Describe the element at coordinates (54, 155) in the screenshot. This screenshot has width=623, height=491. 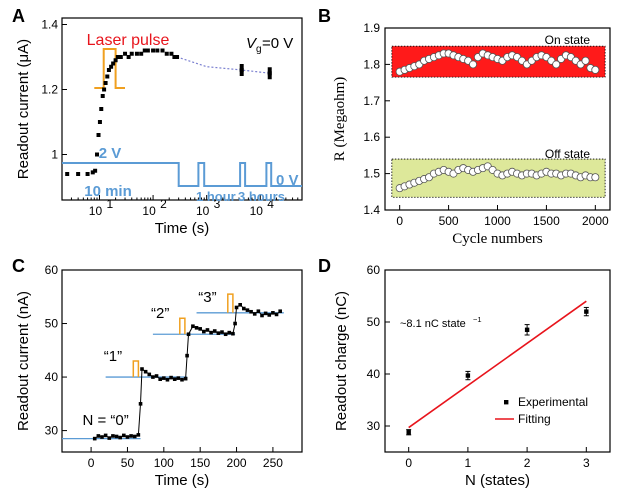
I see `panel-a-ytick-label: 1` at that location.